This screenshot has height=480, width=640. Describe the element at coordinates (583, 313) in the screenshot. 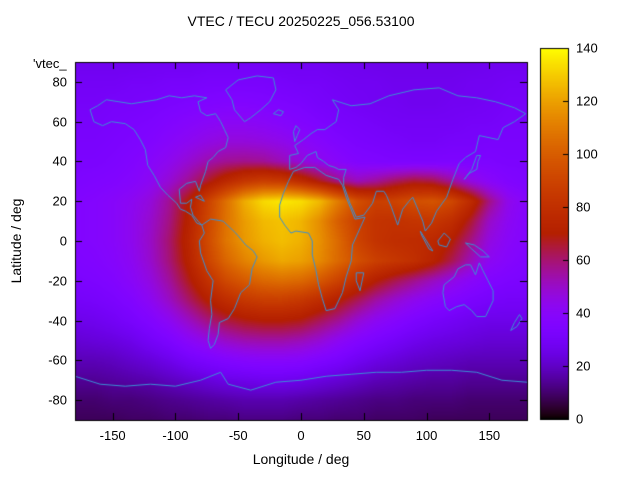

I see `colorbar-tick-label: 40` at that location.